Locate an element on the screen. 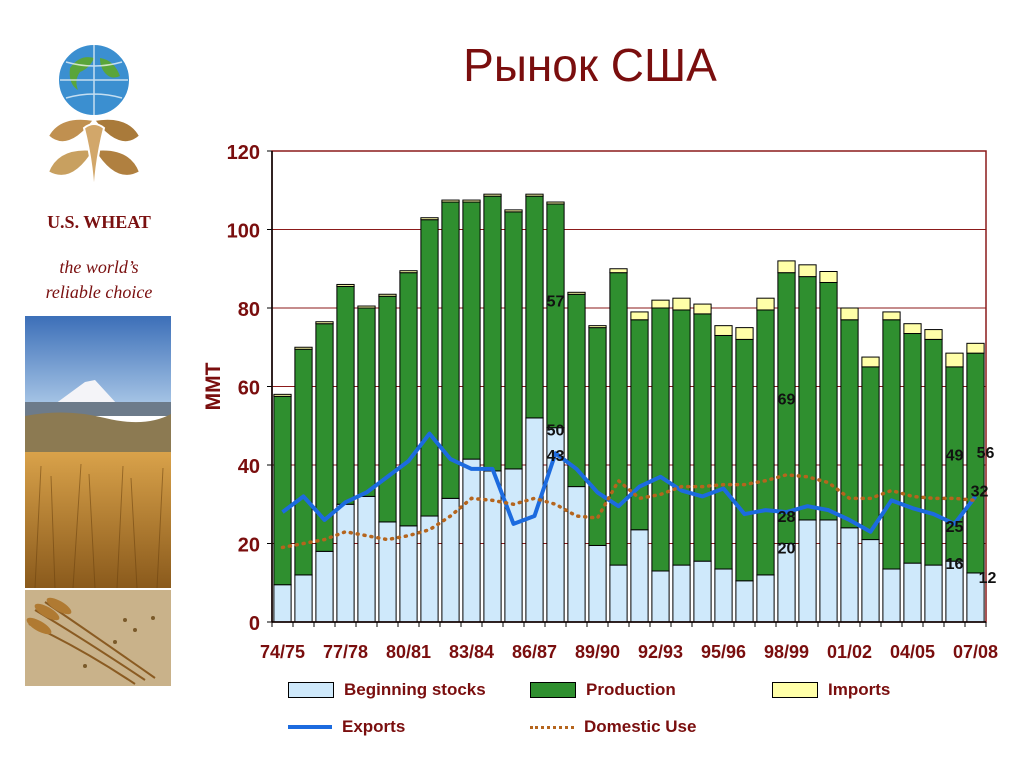 This screenshot has height=768, width=1024. data-label: 50 is located at coordinates (556, 431).